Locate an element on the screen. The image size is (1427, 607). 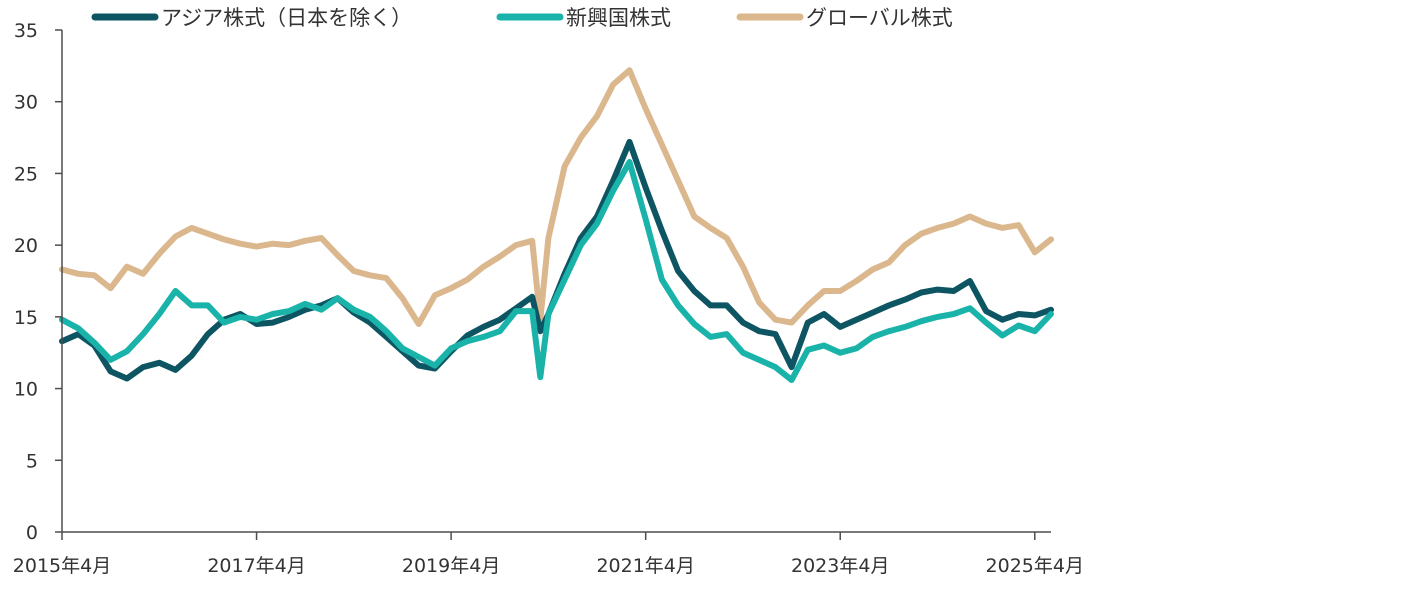
y-tick-label: 30 is located at coordinates (26, 103).